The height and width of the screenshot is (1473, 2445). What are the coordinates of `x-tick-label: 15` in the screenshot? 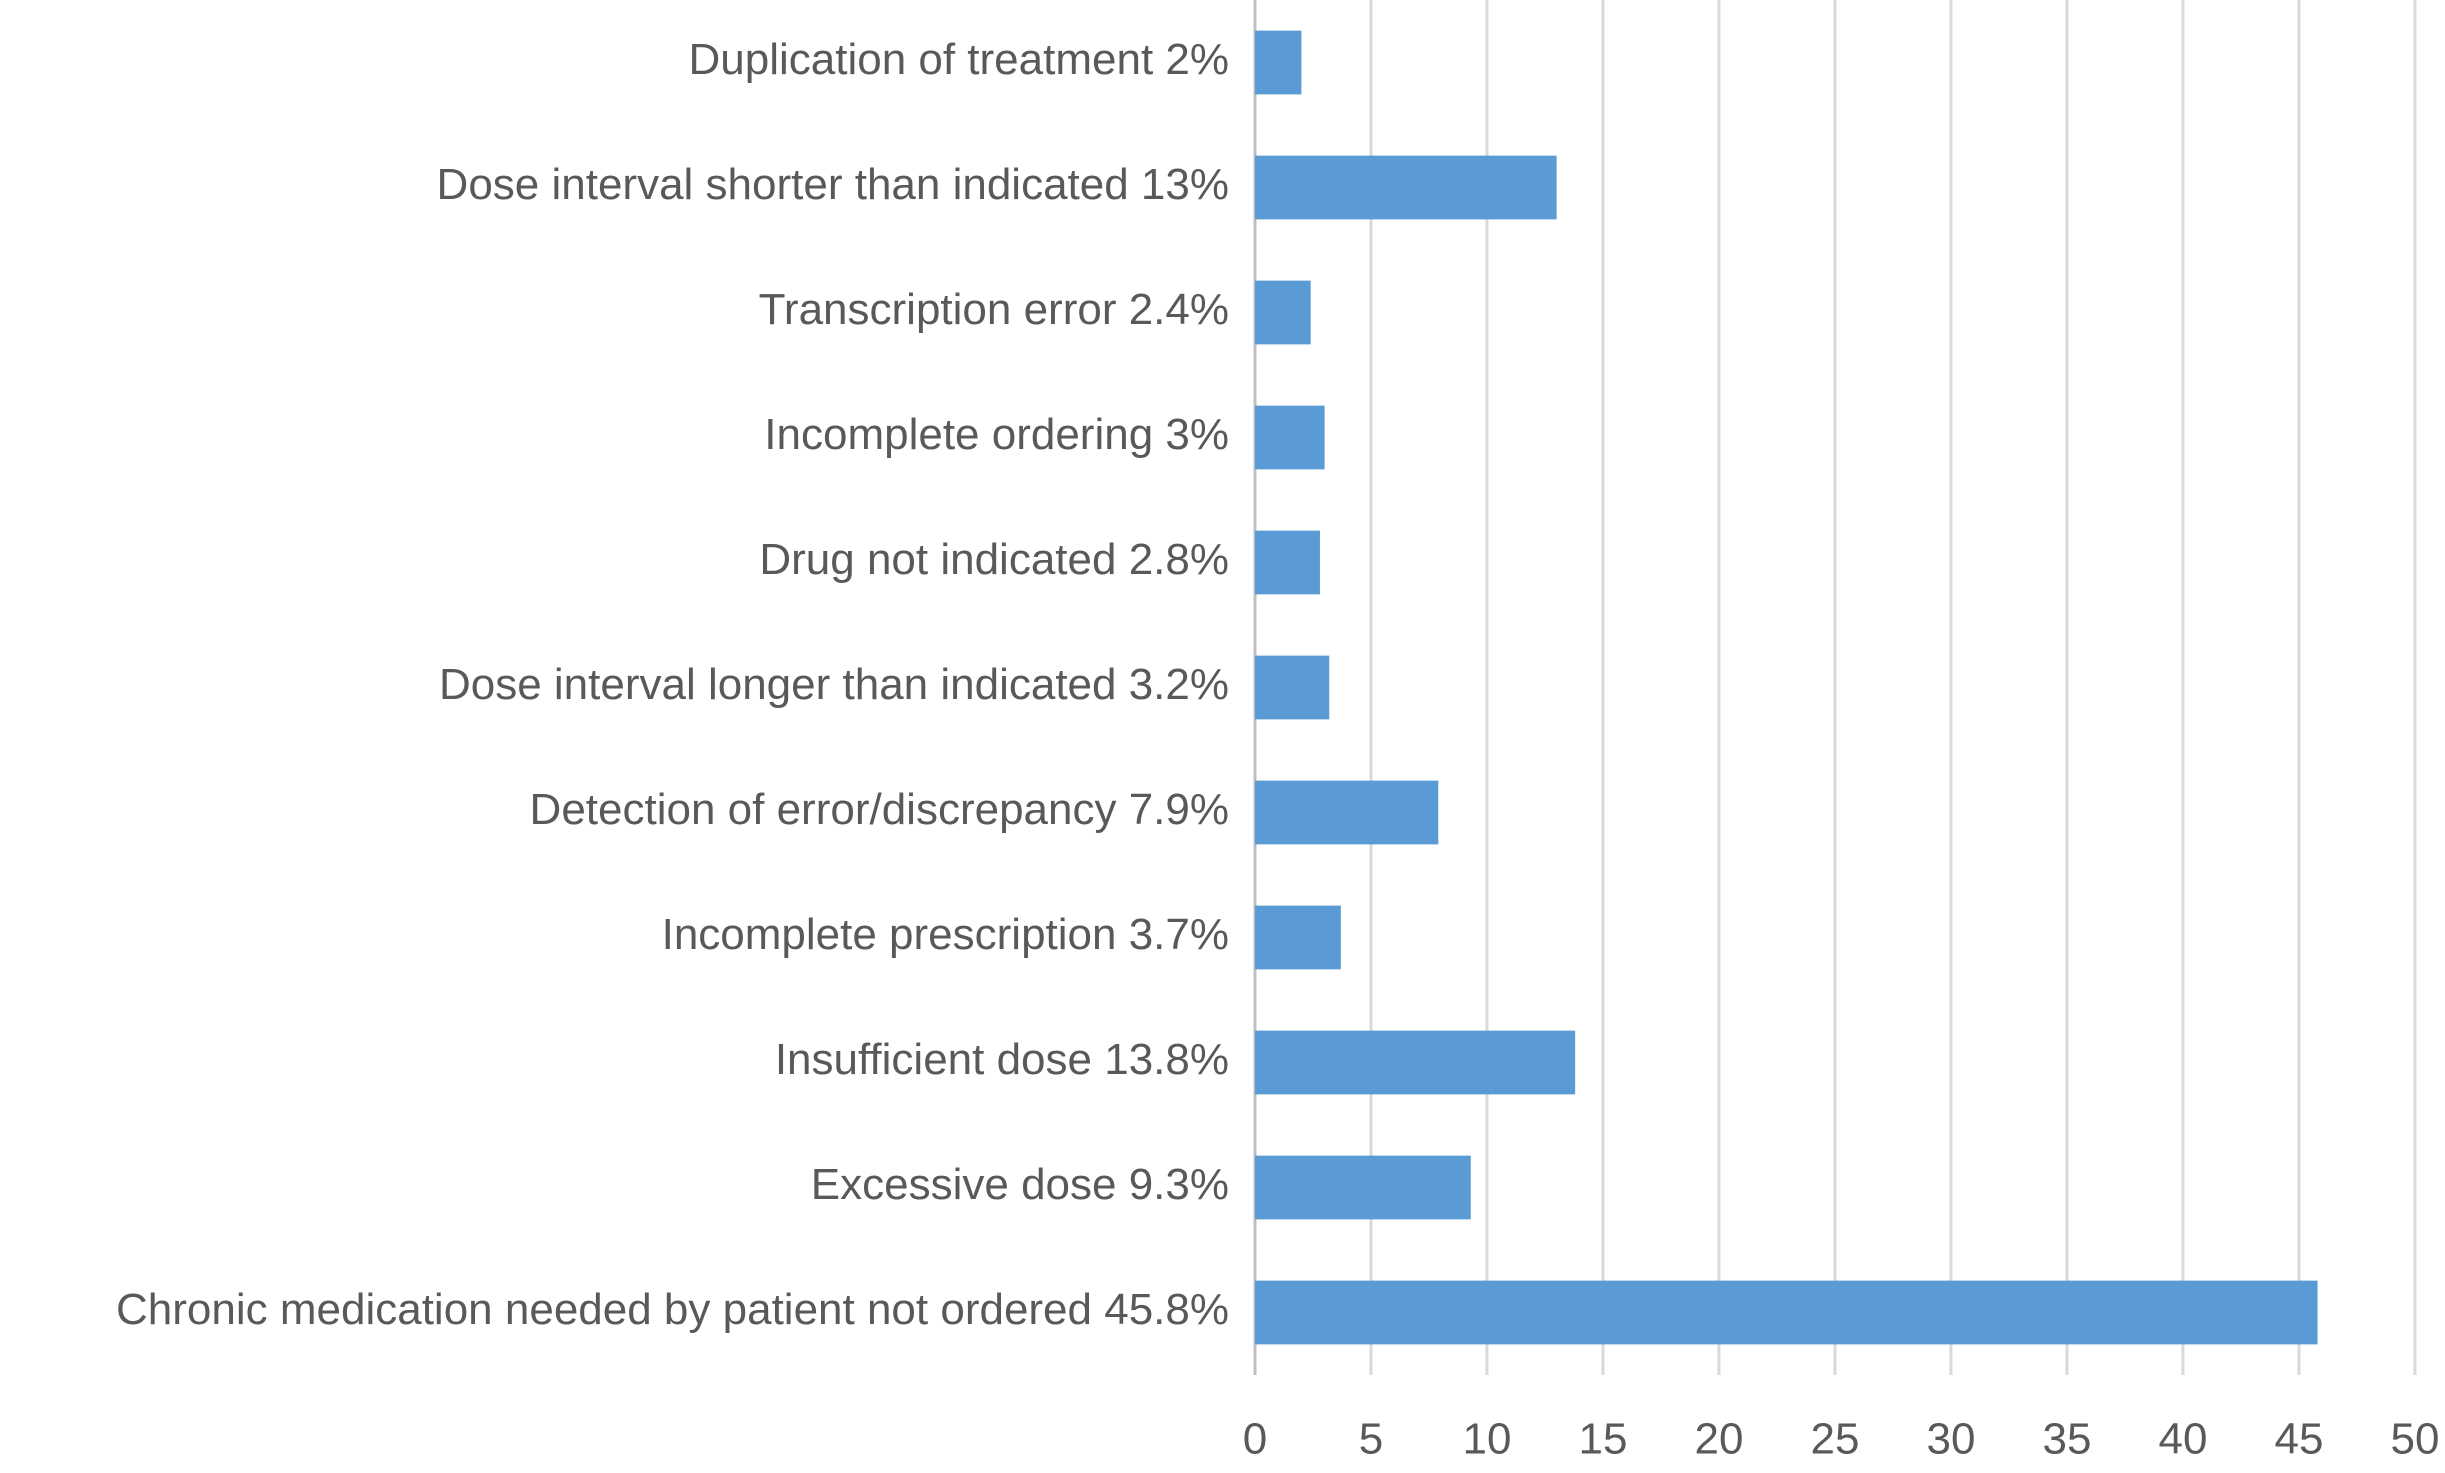 It's located at (1603, 1439).